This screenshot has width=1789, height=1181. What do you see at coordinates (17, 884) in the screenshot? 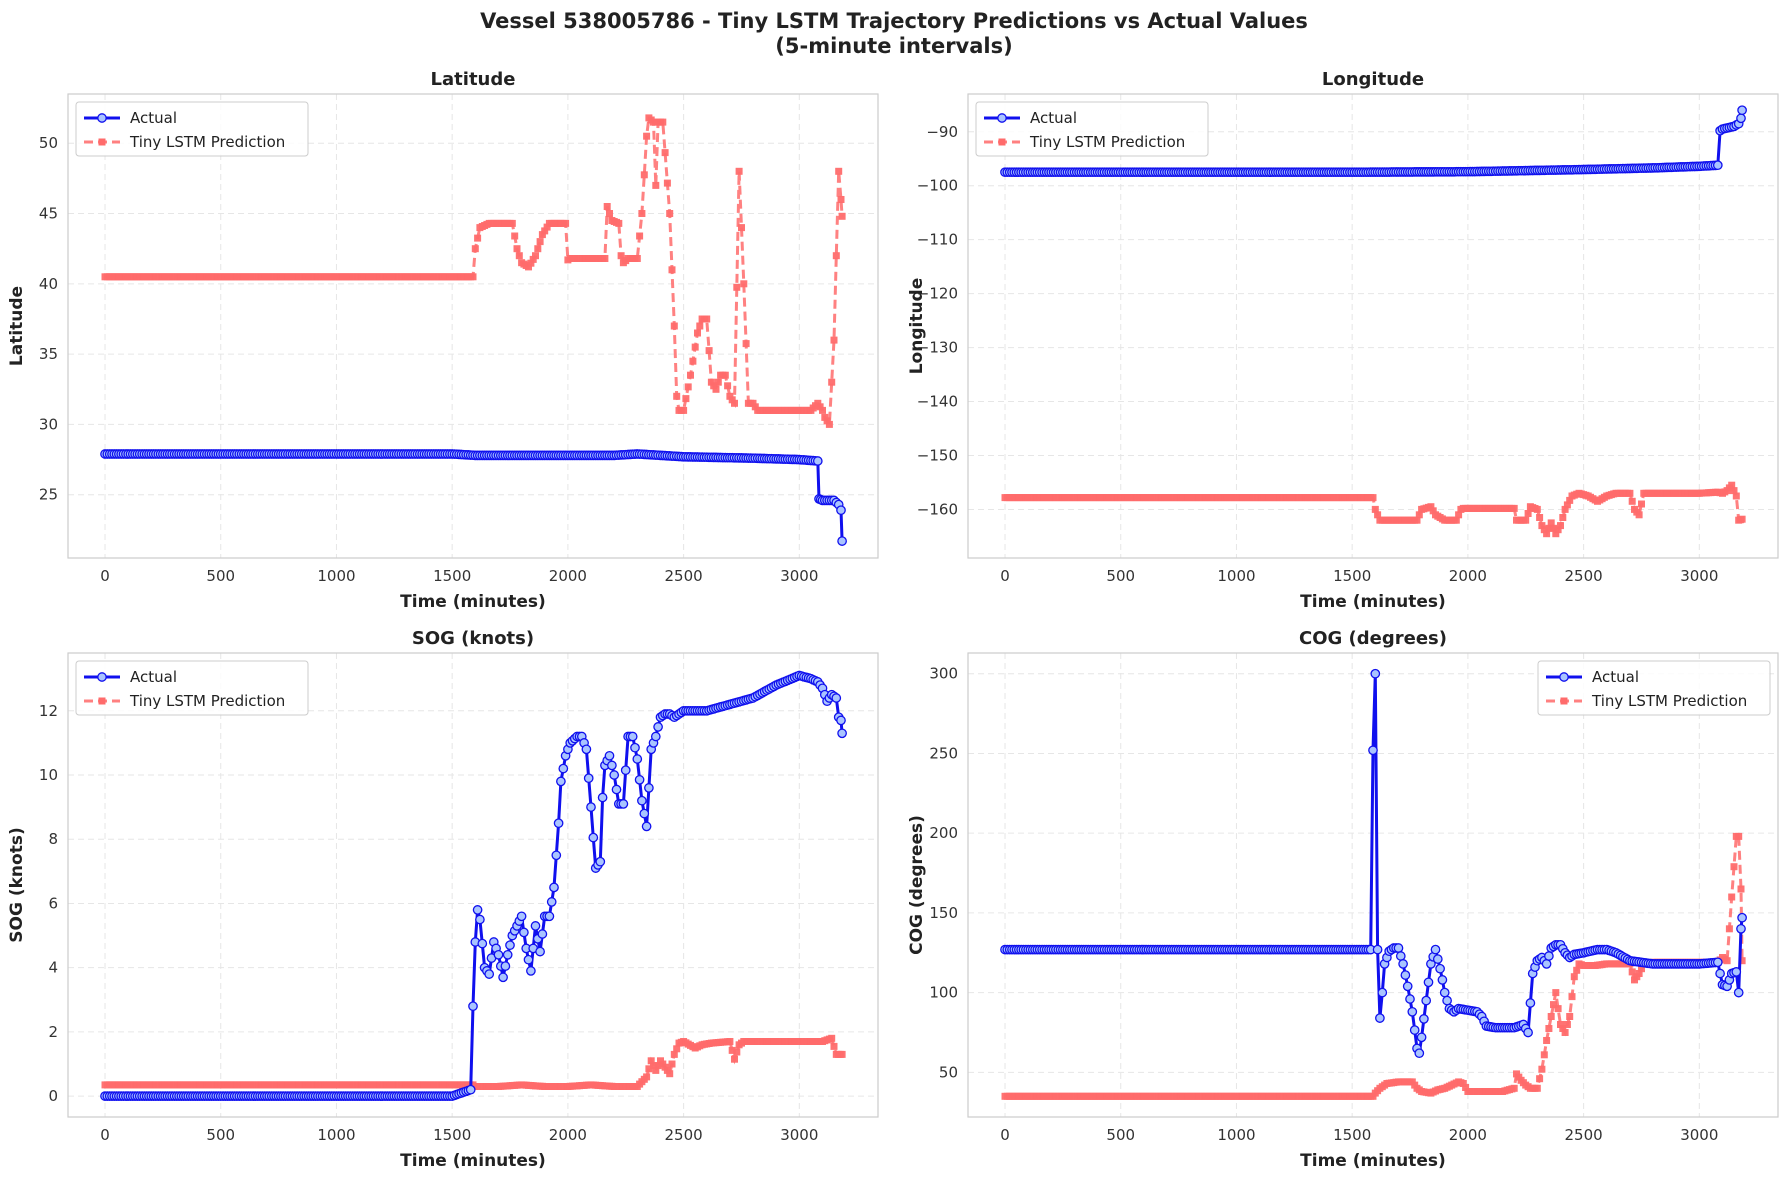
I see `y-axis-label: SOG (knots)` at bounding box center [17, 884].